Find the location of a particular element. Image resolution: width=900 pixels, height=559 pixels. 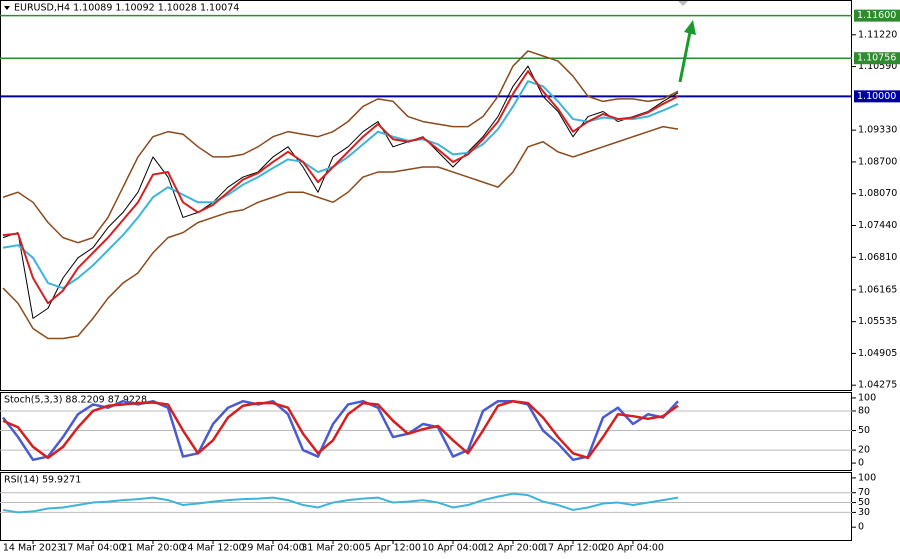

x-tick-label: 14 Mar 2023 is located at coordinates (33, 548).